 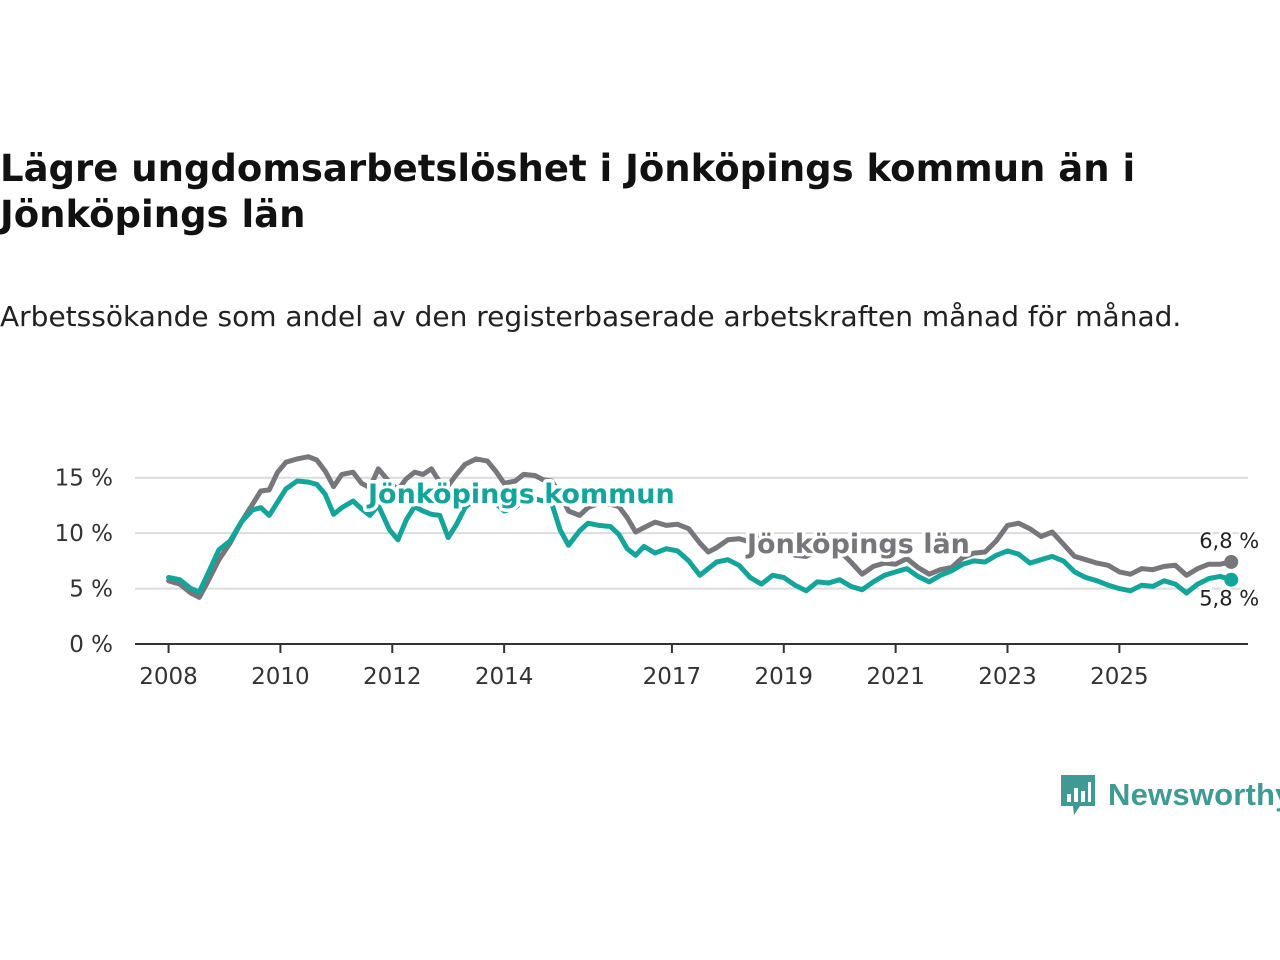 I want to click on end-point-lan, so click(x=1231, y=561).